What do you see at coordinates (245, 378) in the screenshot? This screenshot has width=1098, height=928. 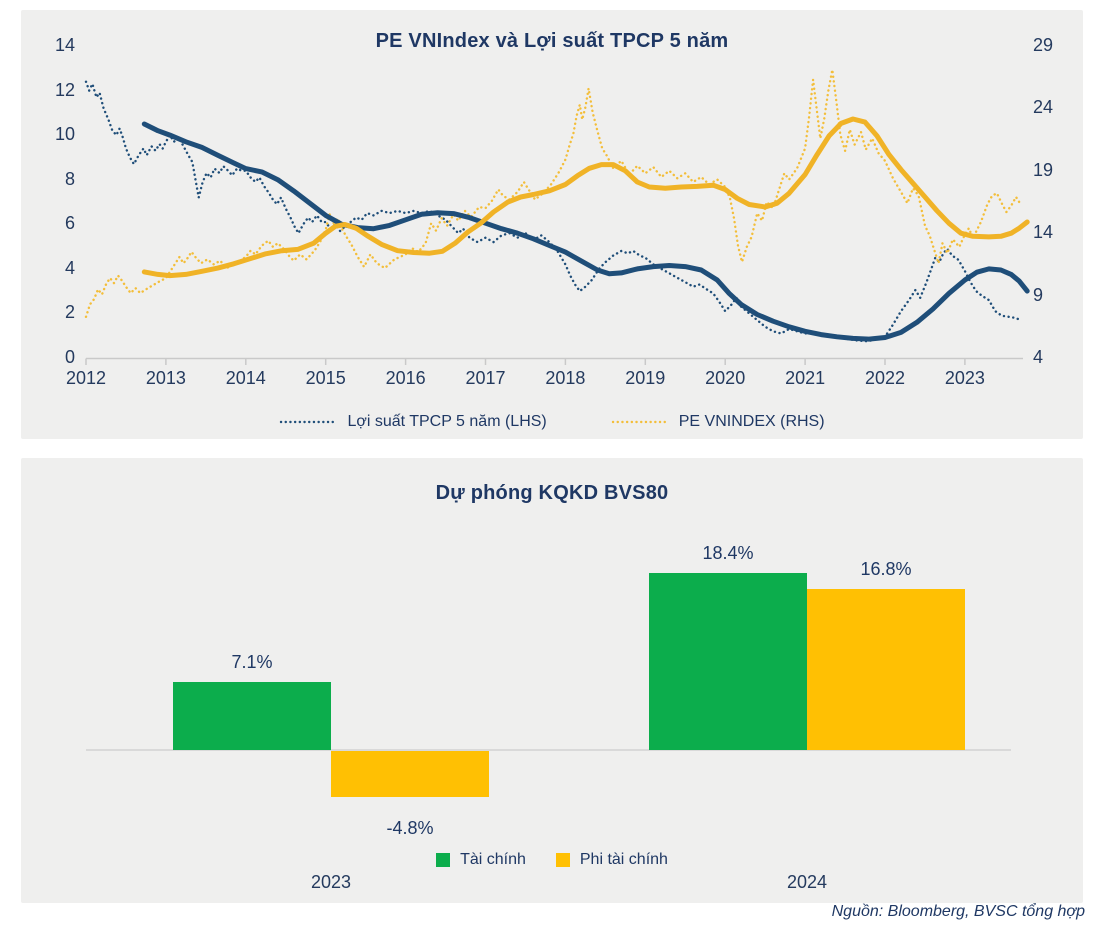 I see `x-axis-tick-label: 2014` at bounding box center [245, 378].